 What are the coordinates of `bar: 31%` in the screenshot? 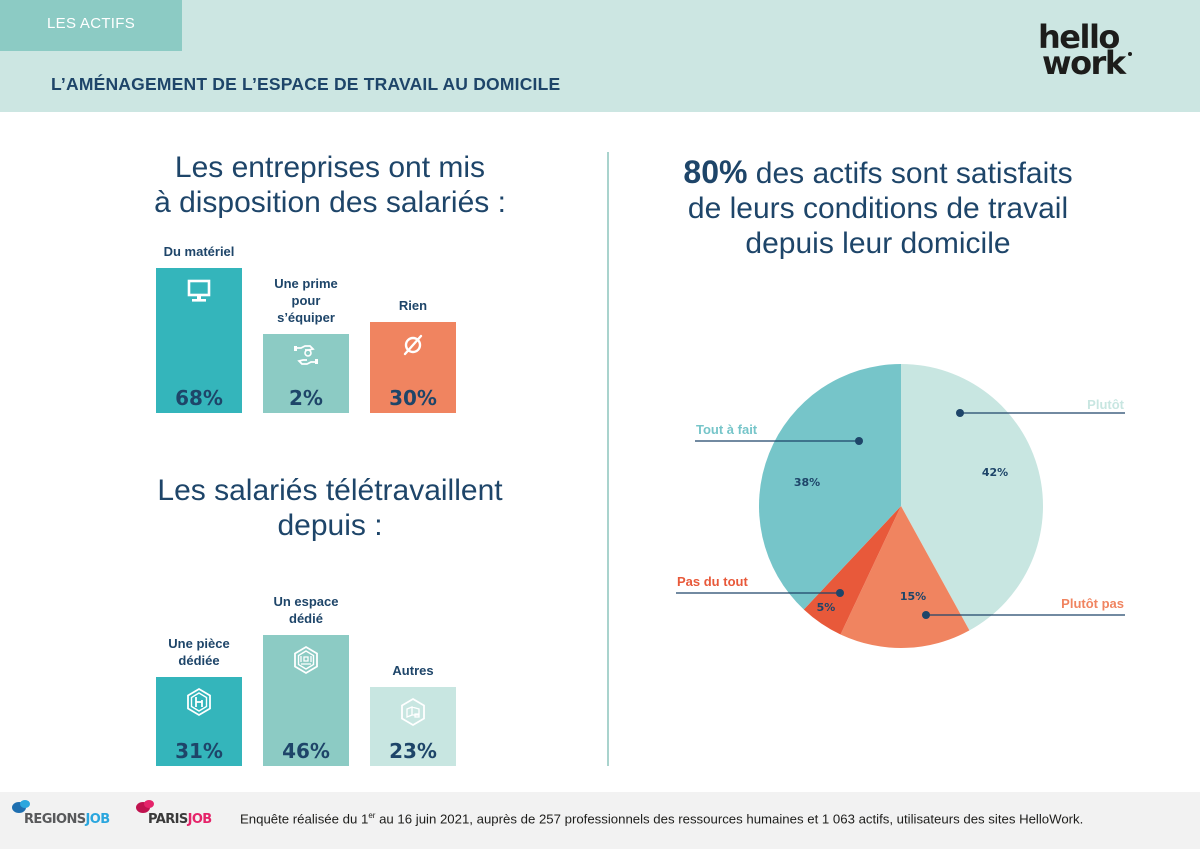 It's located at (199, 721).